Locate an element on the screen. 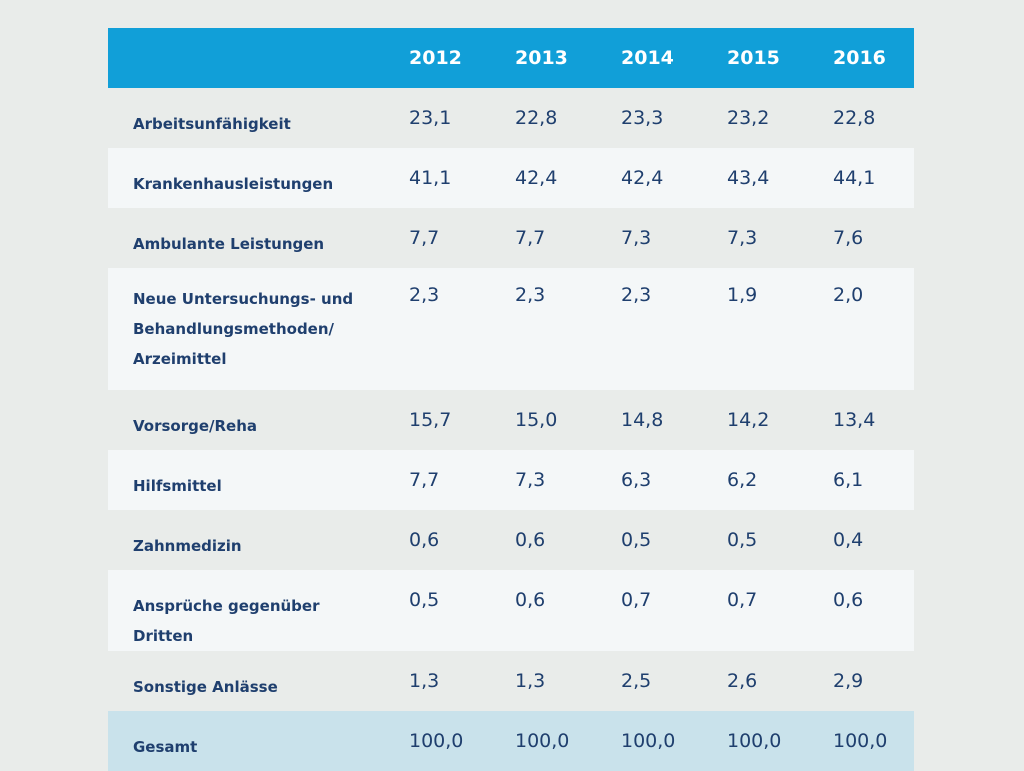  cell-2016: 100,0 is located at coordinates (860, 741).